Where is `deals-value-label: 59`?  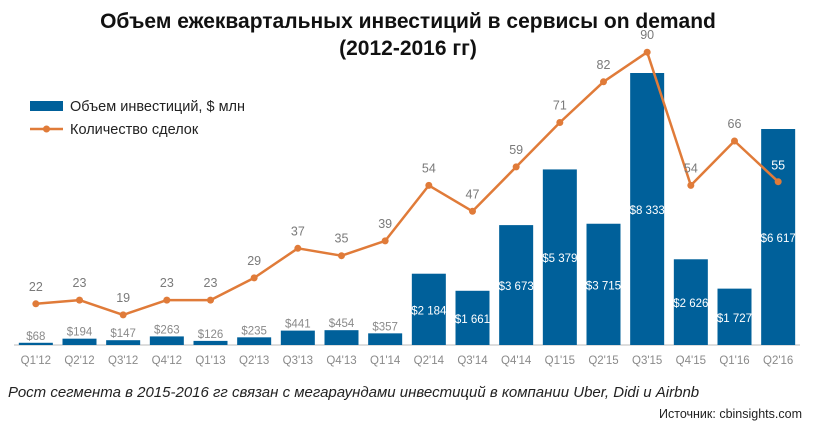 deals-value-label: 59 is located at coordinates (516, 150).